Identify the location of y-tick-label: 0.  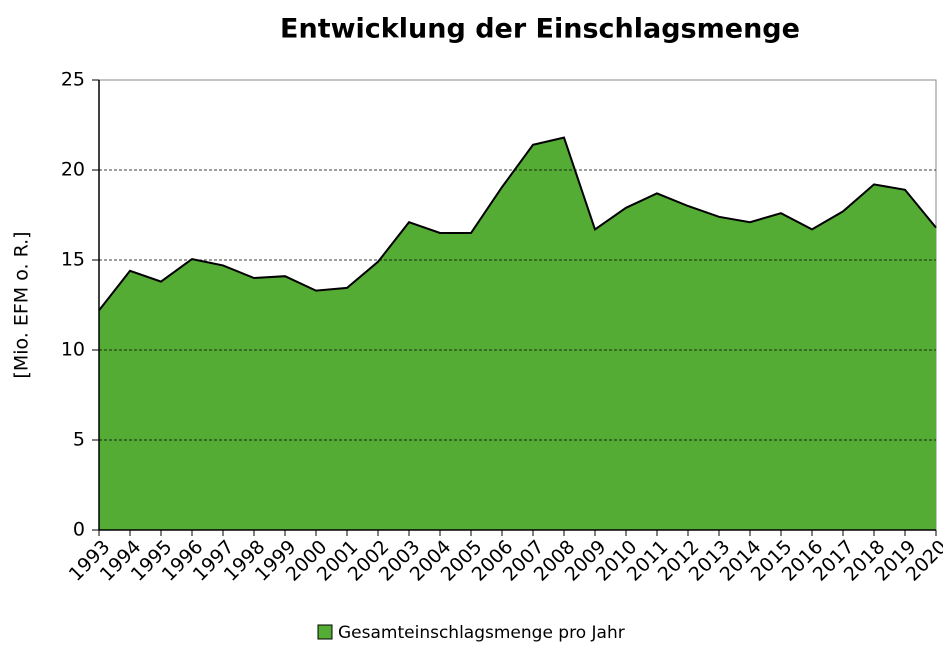
(79, 530).